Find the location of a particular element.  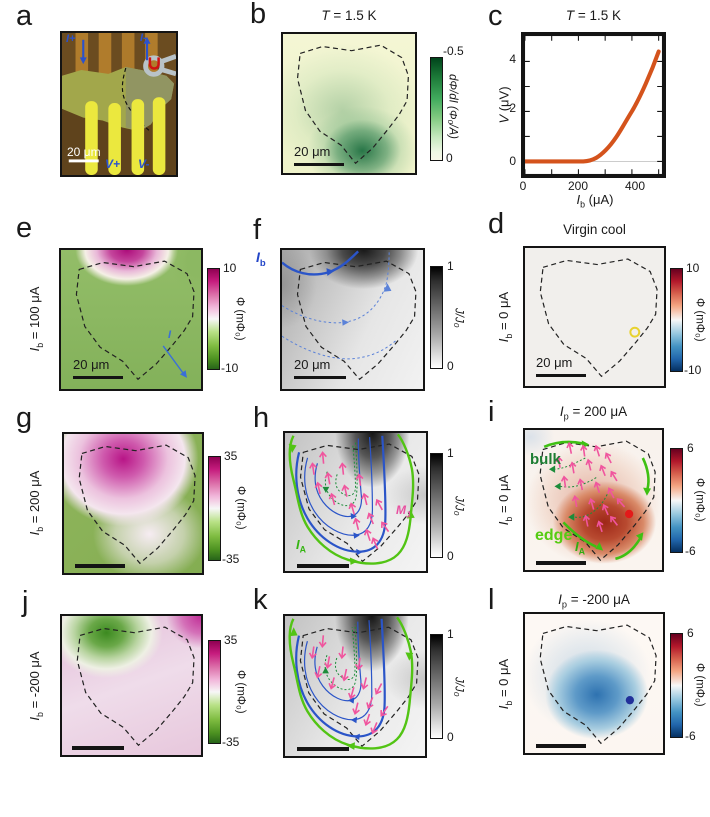

colorbar-d-min: -10 is located at coordinates (693, 370).